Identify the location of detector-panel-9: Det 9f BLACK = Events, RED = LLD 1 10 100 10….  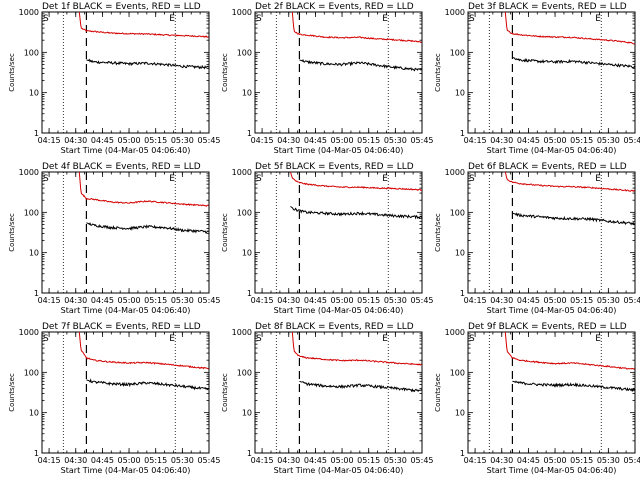
(537, 398).